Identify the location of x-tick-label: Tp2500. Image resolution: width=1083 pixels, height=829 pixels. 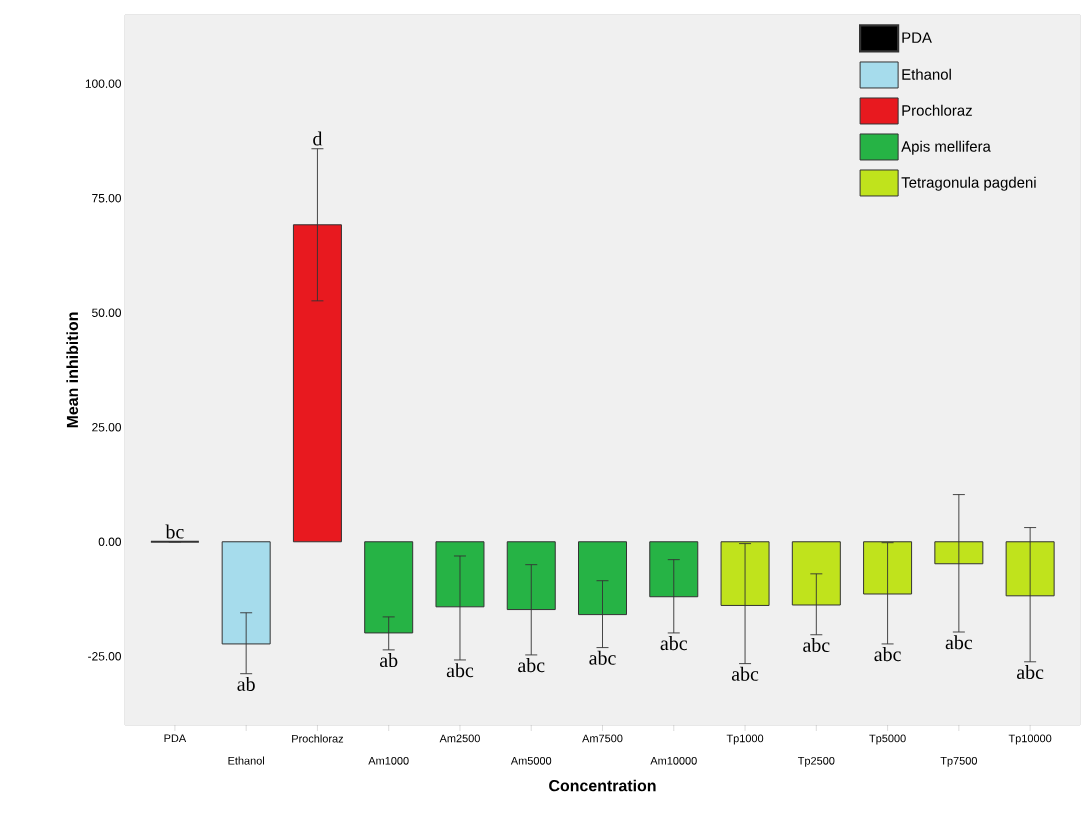
(816, 761).